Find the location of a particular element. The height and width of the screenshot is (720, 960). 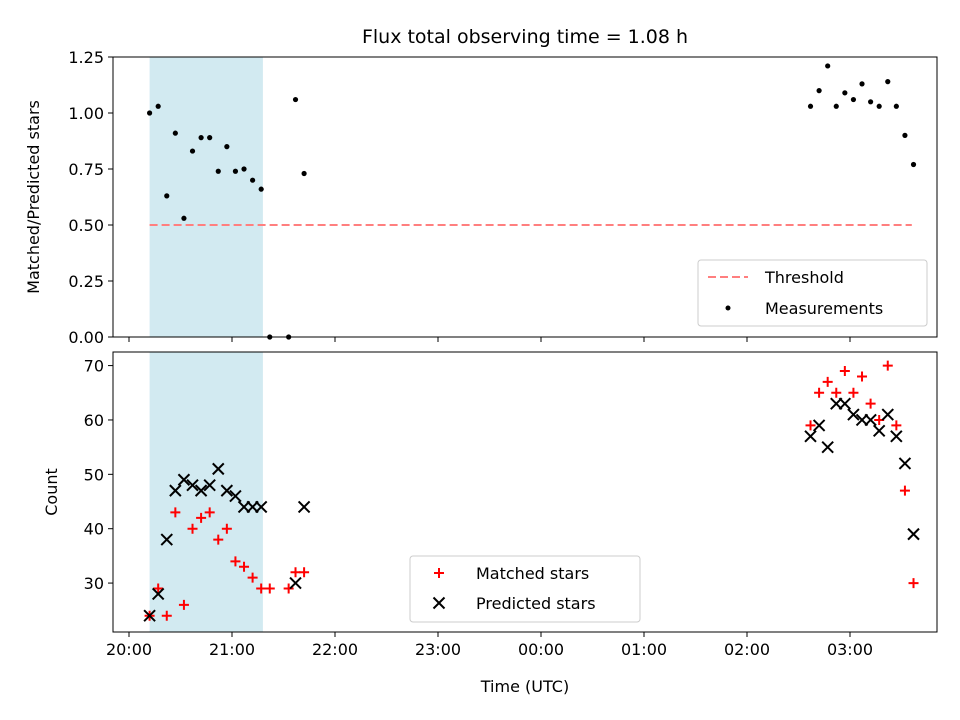

legend-predicted-marker is located at coordinates (439, 603).